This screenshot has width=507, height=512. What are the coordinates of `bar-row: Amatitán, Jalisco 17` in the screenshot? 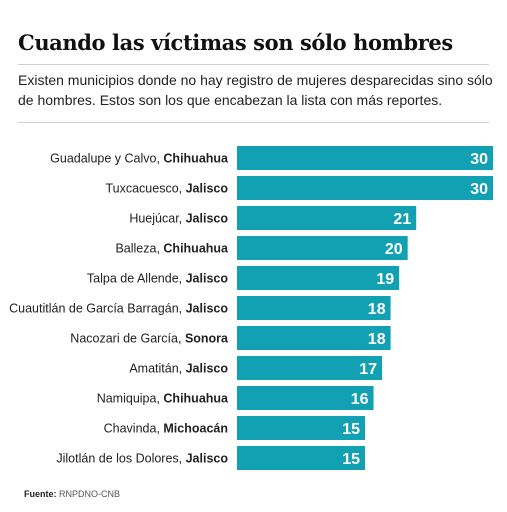 It's located at (256, 368).